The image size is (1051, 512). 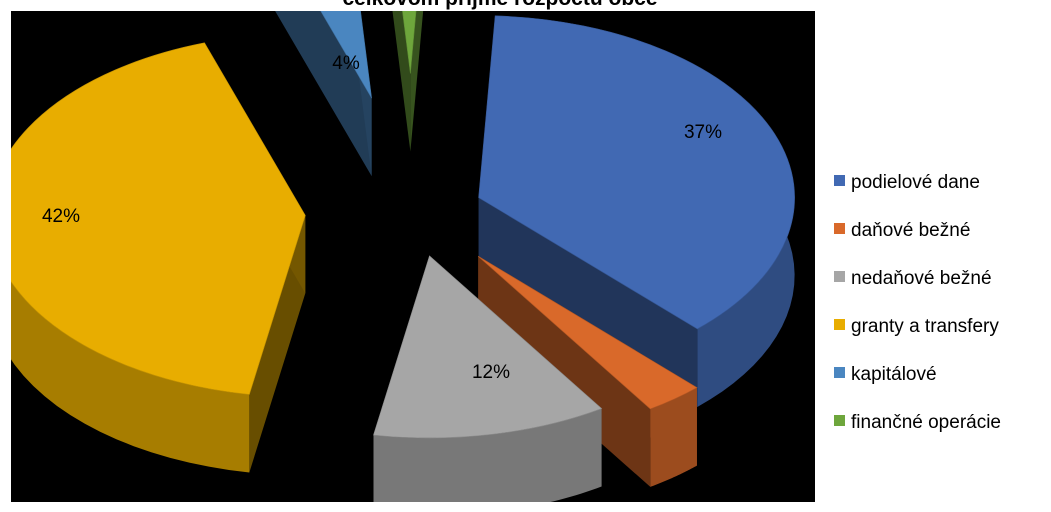 What do you see at coordinates (703, 132) in the screenshot?
I see `slice-data-label: 37%` at bounding box center [703, 132].